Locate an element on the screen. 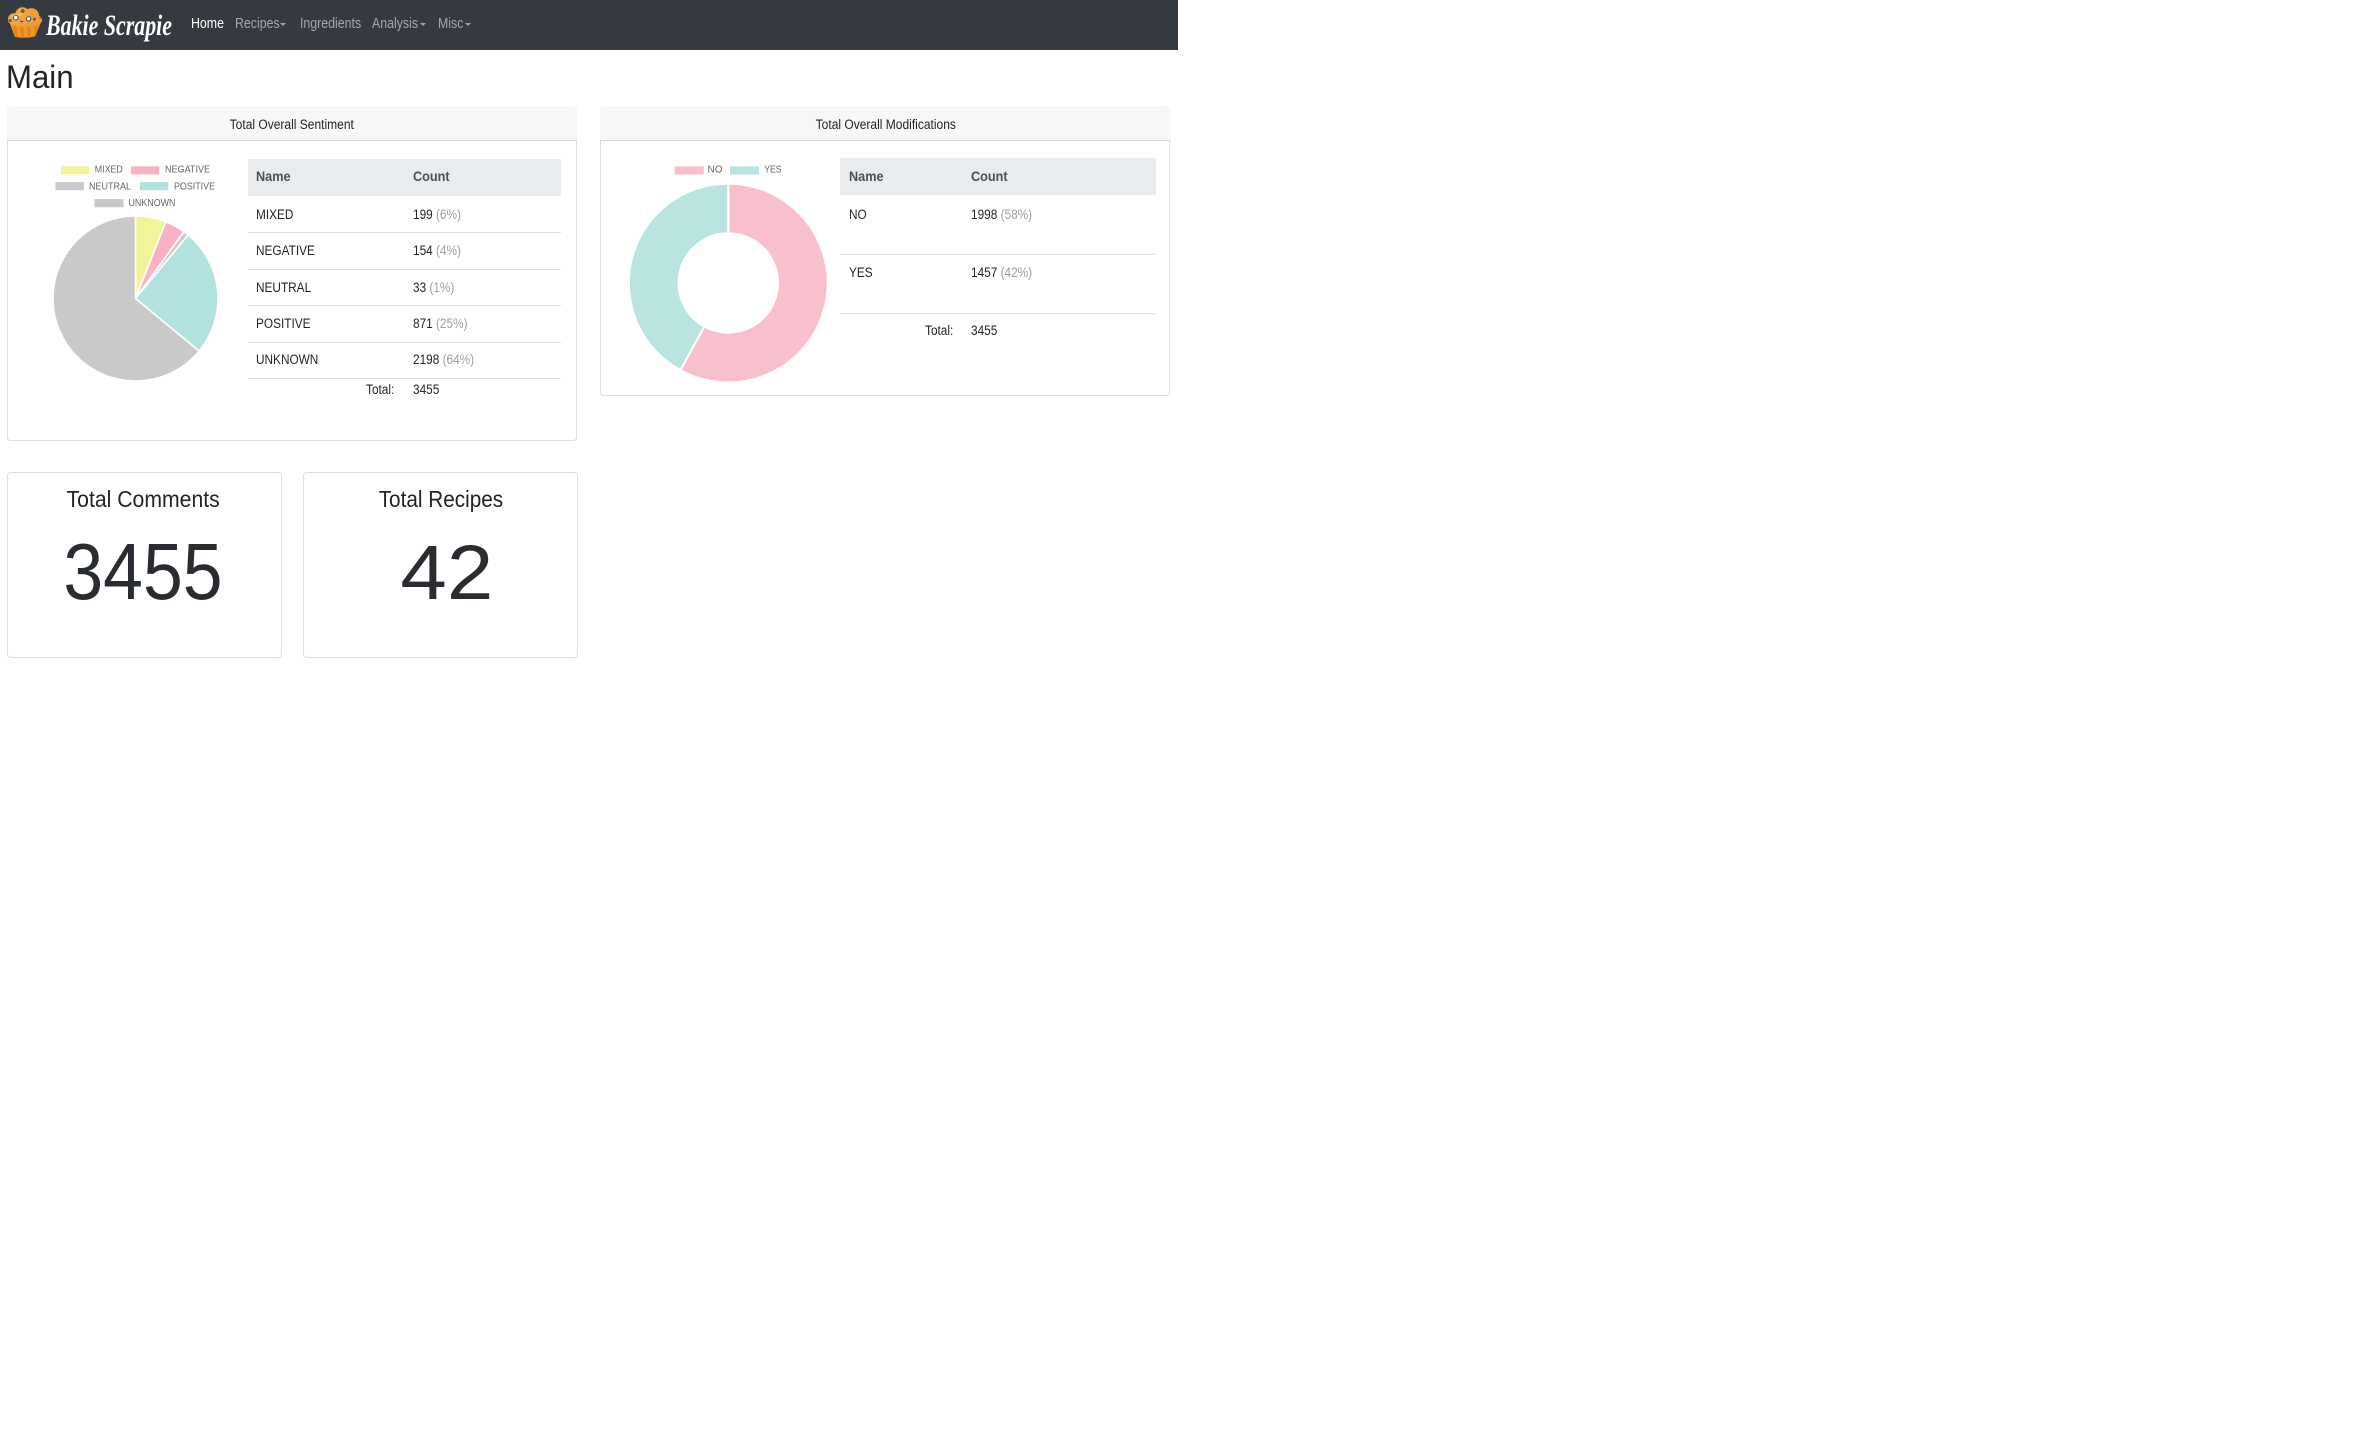  svg-text: NO is located at coordinates (715, 169).